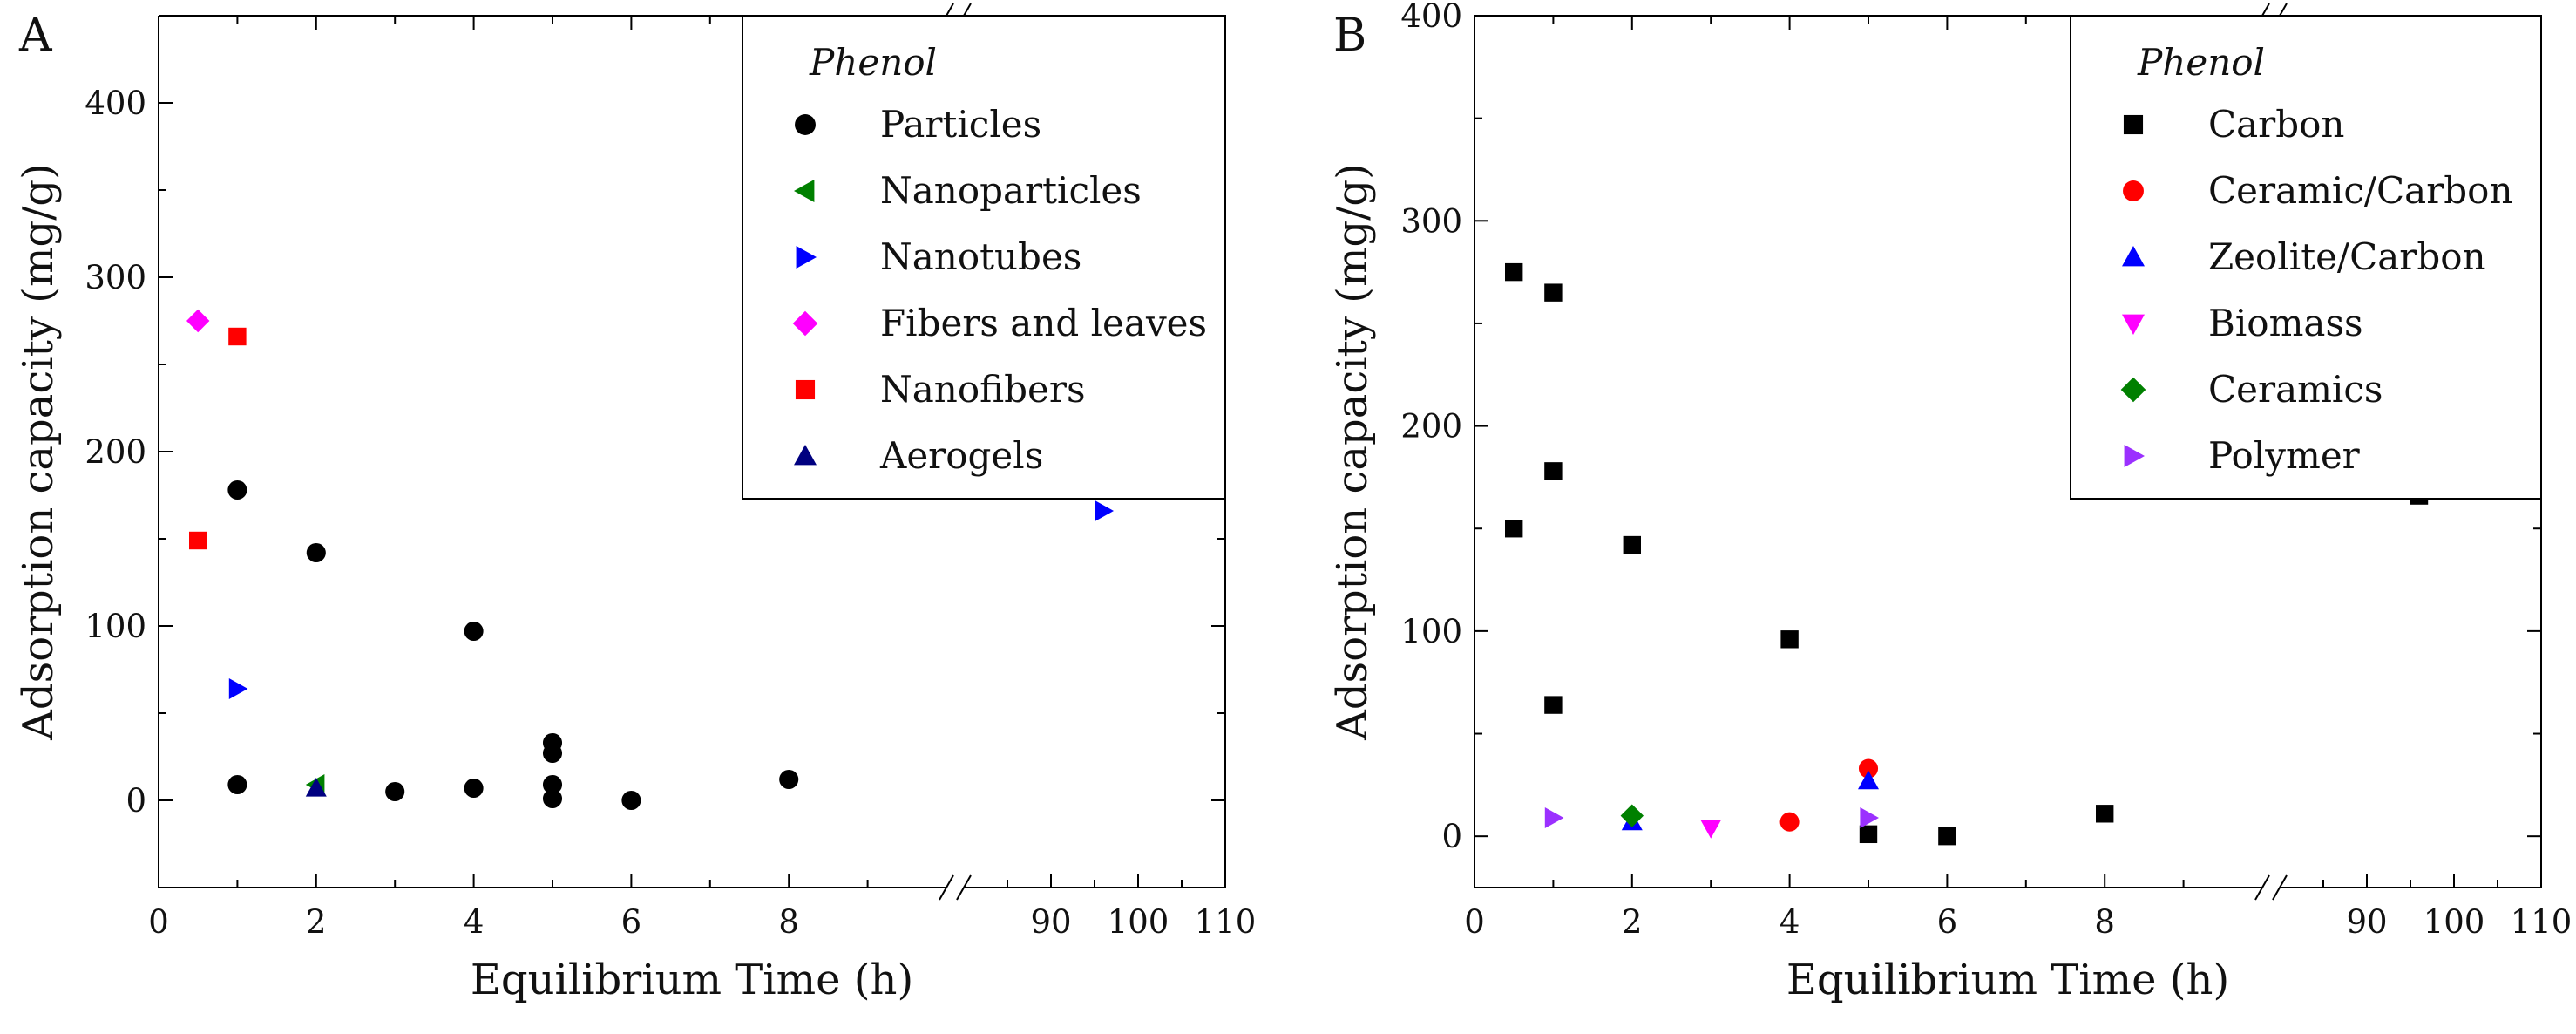 The width and height of the screenshot is (2576, 1034). I want to click on legend-label: Particles, so click(961, 124).